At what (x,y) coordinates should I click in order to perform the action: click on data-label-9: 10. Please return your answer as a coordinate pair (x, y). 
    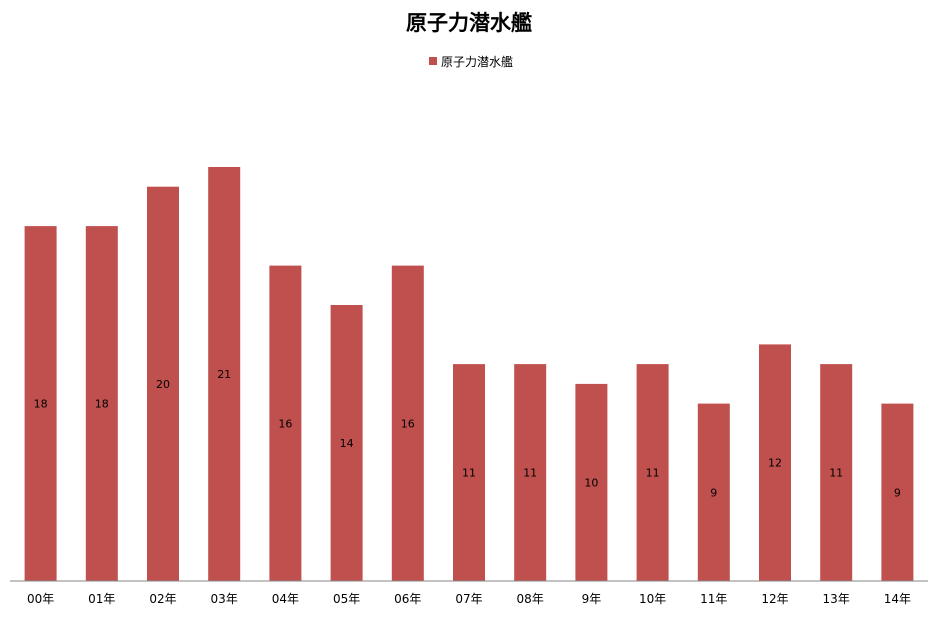
    Looking at the image, I should click on (591, 482).